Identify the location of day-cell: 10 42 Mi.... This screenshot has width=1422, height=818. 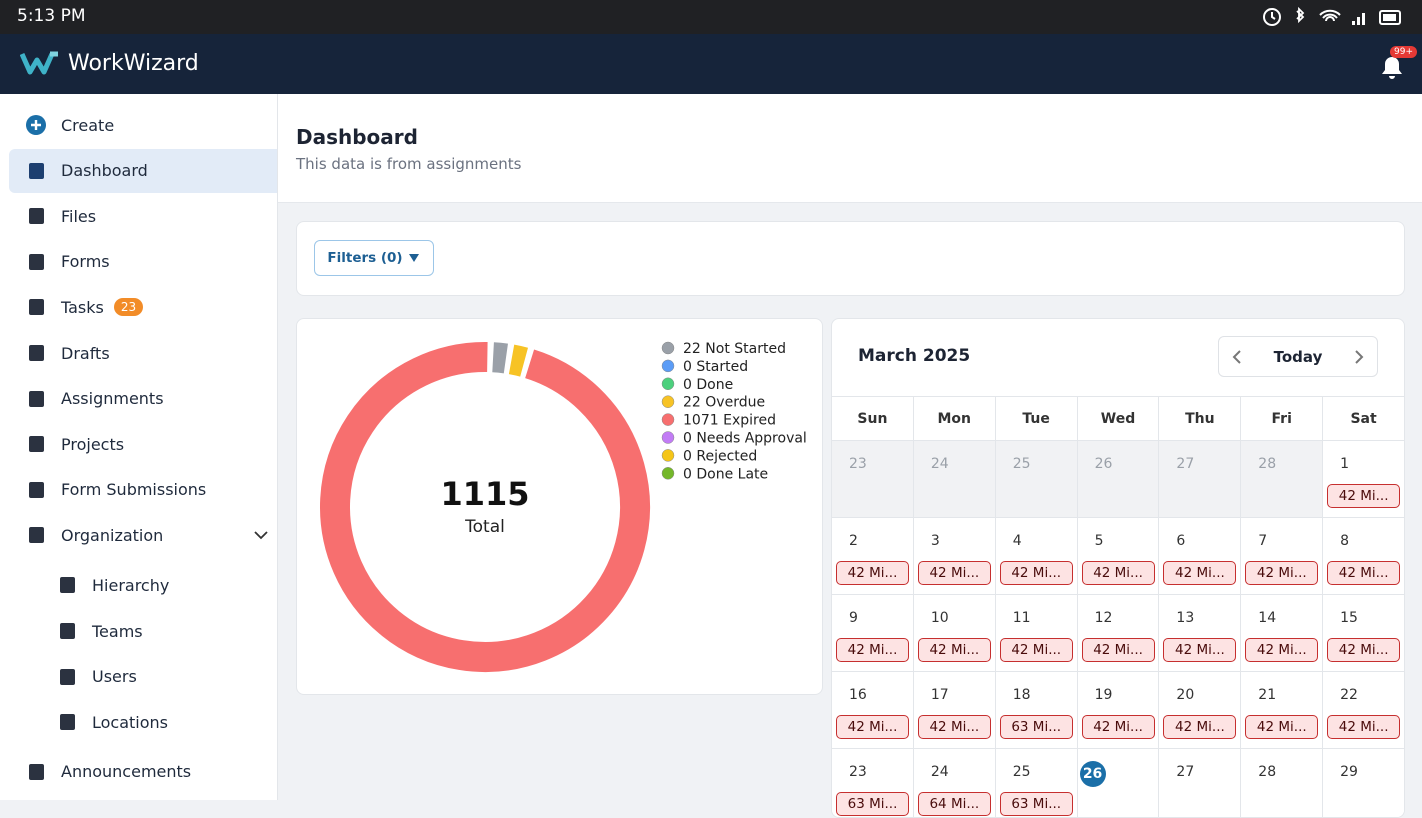
(954, 633).